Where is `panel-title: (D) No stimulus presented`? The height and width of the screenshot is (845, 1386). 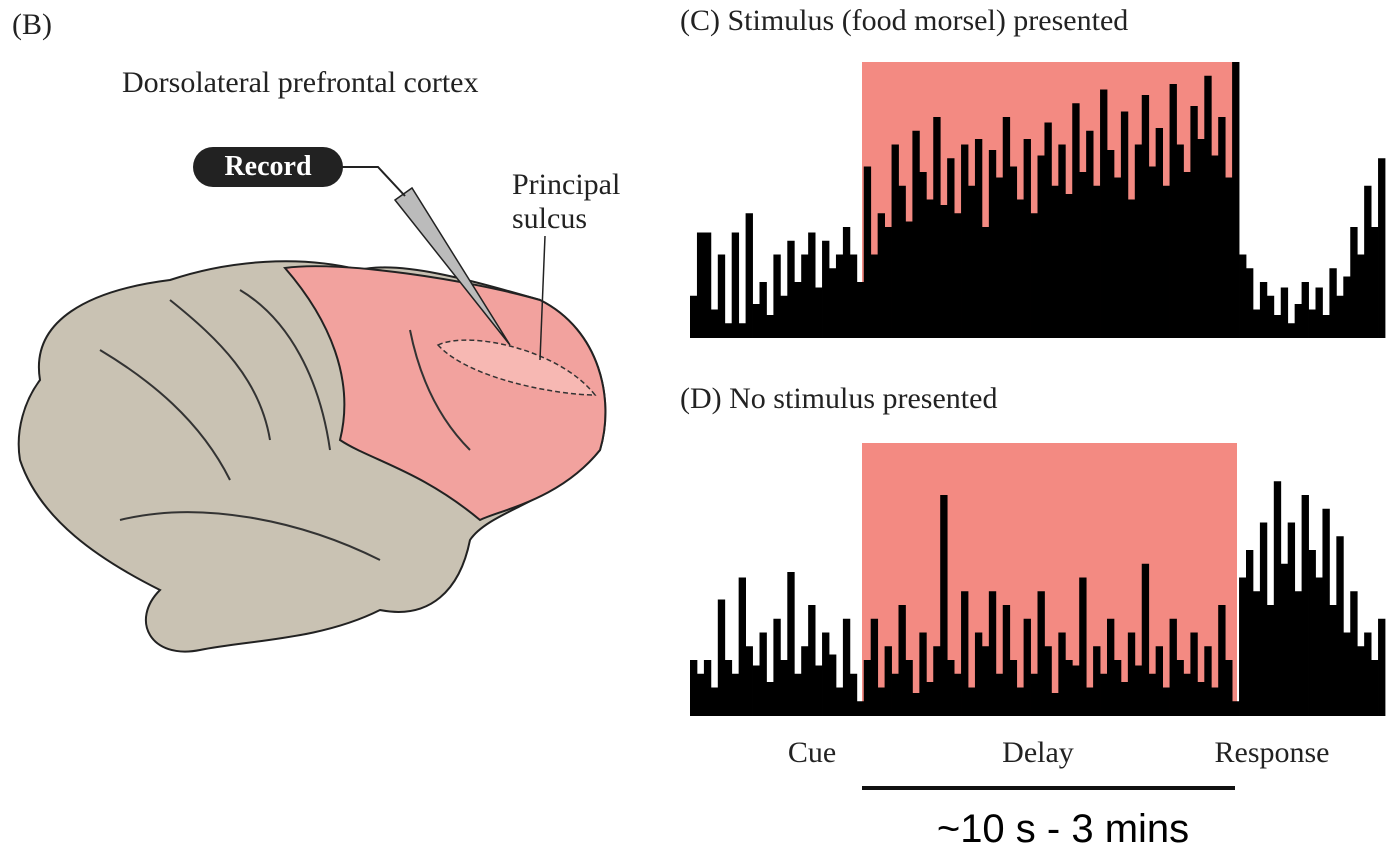
panel-title: (D) No stimulus presented is located at coordinates (838, 398).